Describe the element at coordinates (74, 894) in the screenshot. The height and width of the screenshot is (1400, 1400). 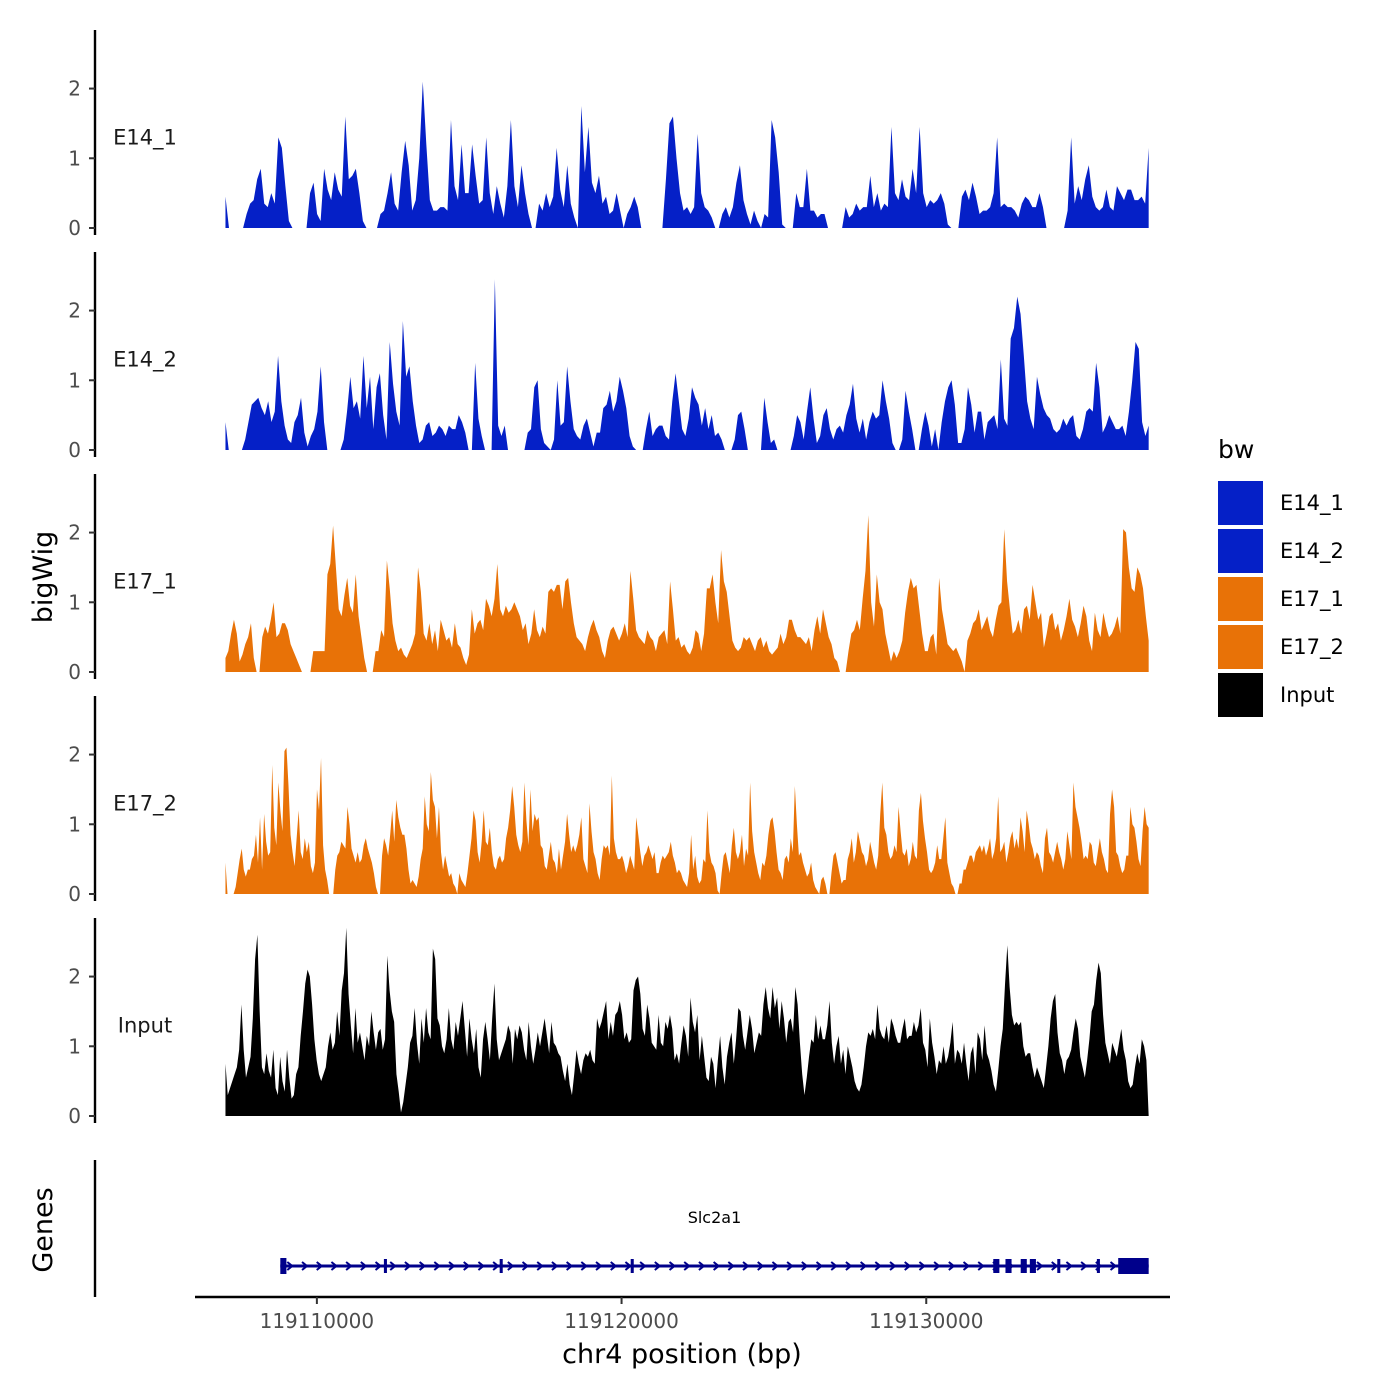
I see `y-tick-label-E17_2-0: 0` at that location.